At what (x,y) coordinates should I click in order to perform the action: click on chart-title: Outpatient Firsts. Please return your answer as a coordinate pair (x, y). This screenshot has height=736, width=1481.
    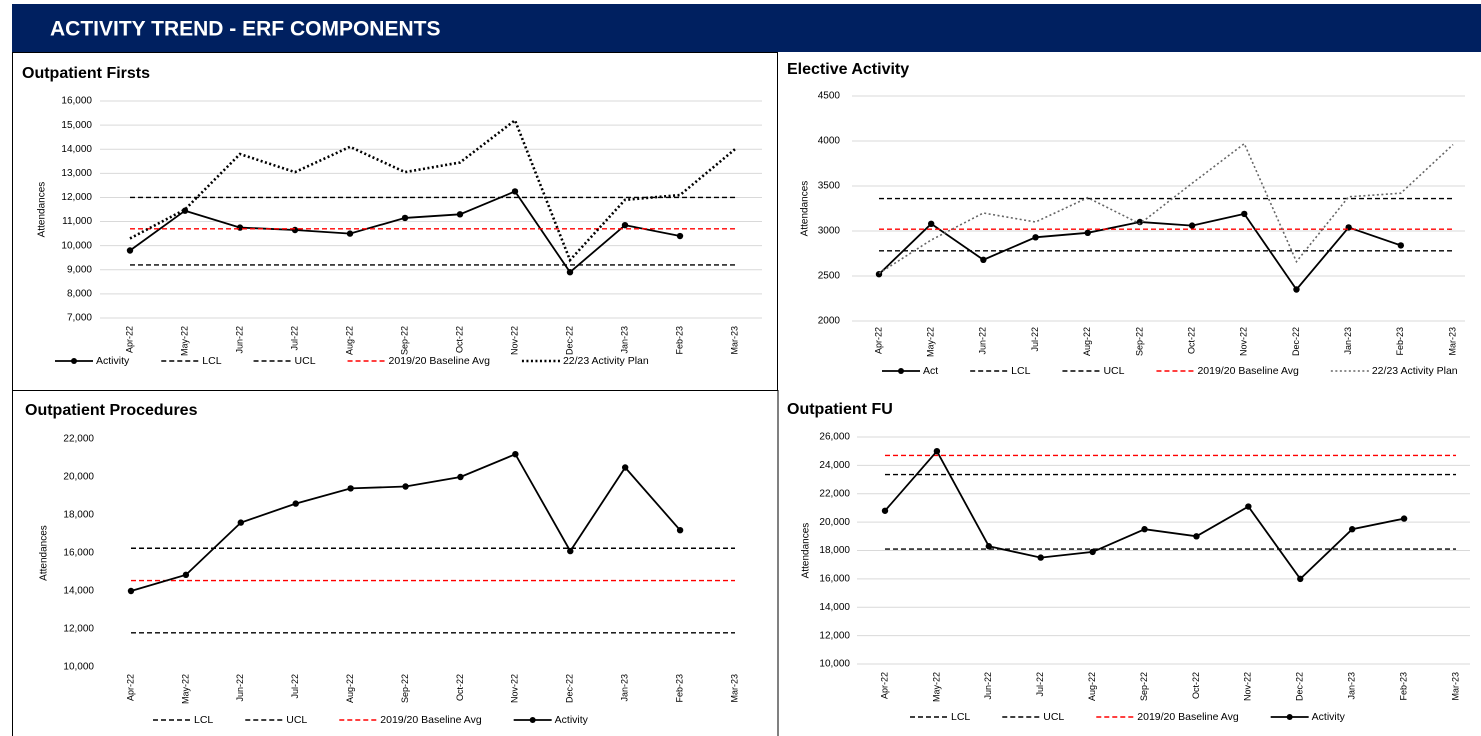
    Looking at the image, I should click on (86, 73).